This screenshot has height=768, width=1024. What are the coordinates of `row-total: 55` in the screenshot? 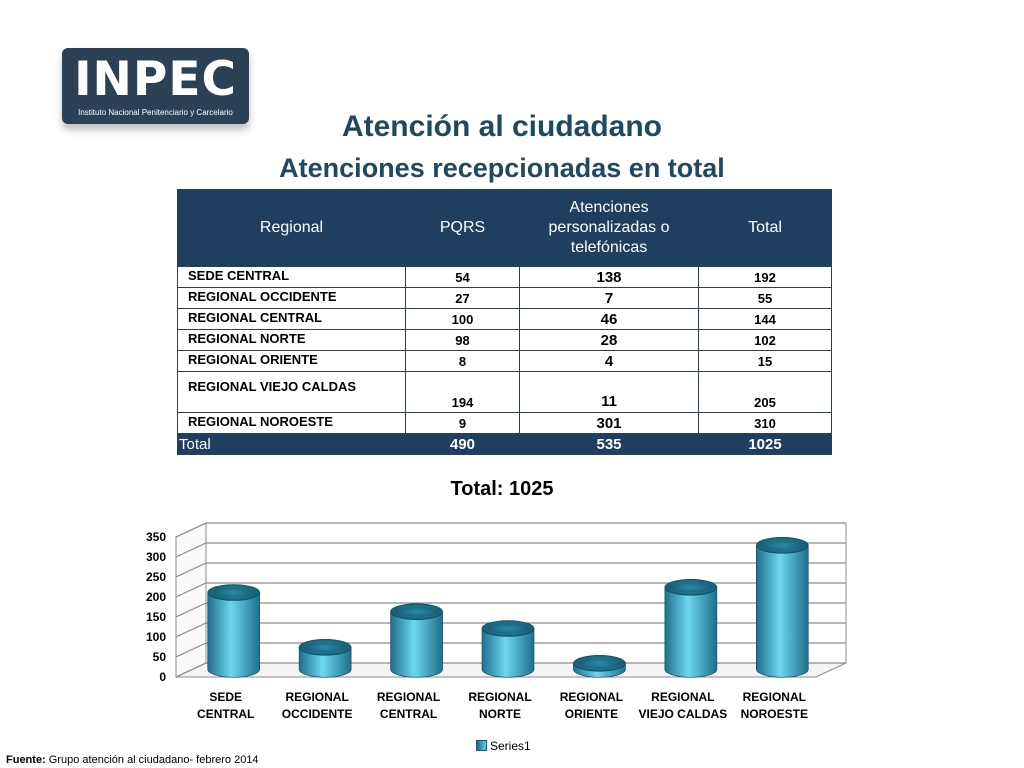 It's located at (765, 298).